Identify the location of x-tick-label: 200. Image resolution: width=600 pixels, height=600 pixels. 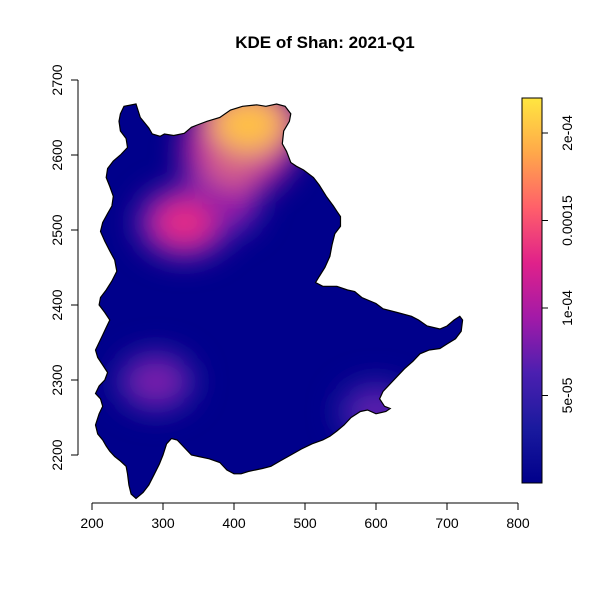
(92, 523).